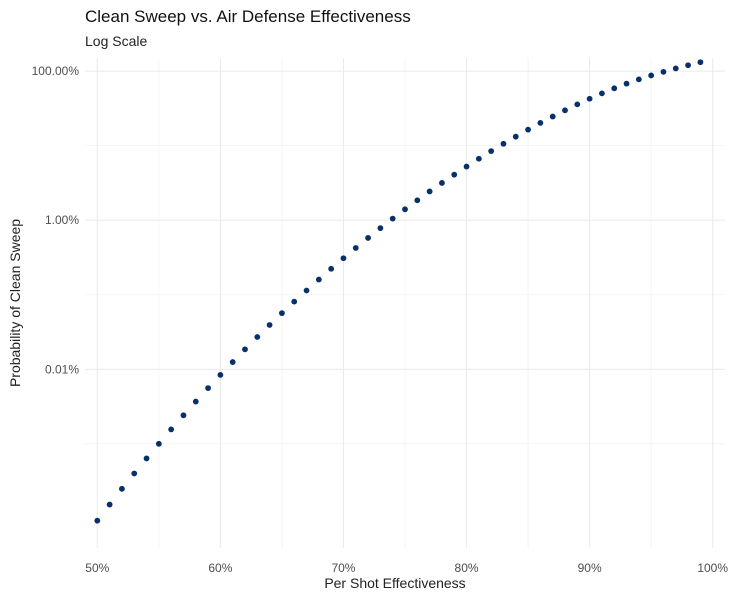 The width and height of the screenshot is (733, 600). What do you see at coordinates (467, 568) in the screenshot?
I see `x-tick-label: 80%` at bounding box center [467, 568].